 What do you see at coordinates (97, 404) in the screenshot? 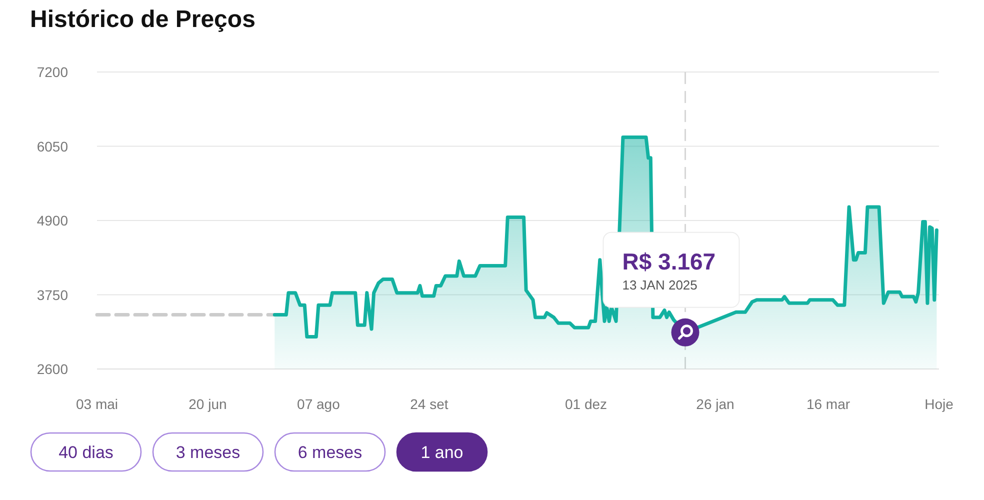
I see `x-tick-label: 03 mai` at bounding box center [97, 404].